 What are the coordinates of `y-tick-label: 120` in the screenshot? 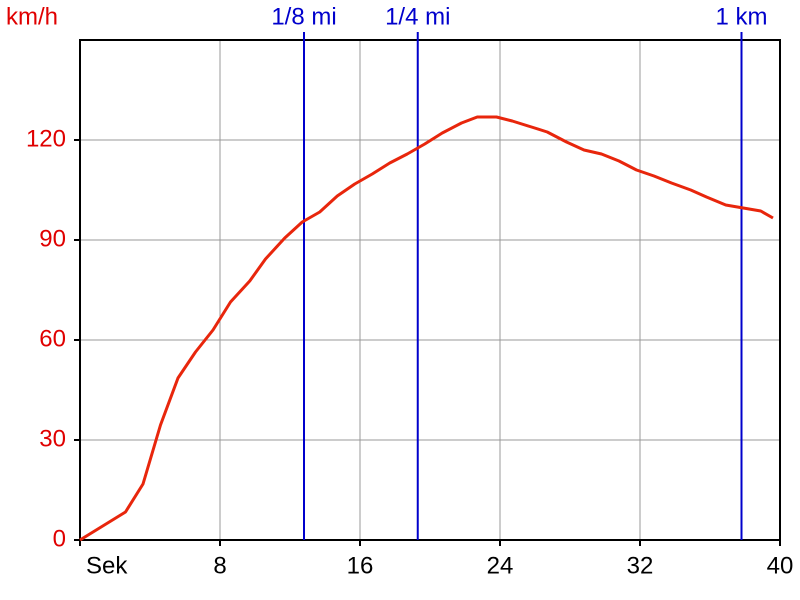 It's located at (46, 138).